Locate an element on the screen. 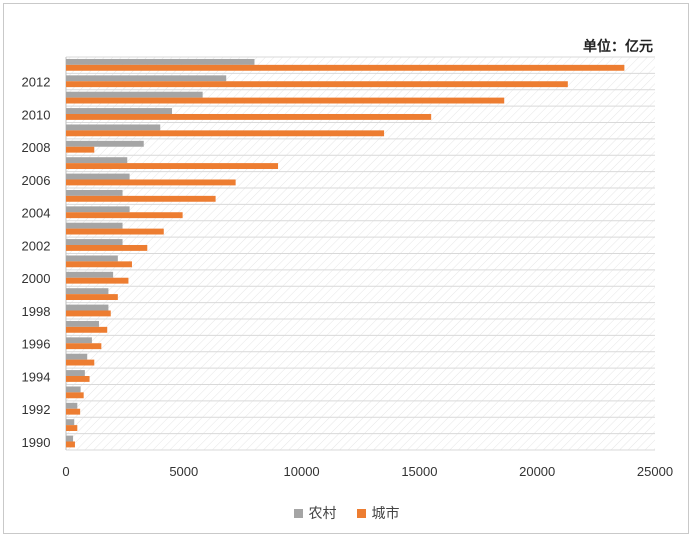 This screenshot has height=538, width=693. bar-urban-1993 is located at coordinates (75, 395).